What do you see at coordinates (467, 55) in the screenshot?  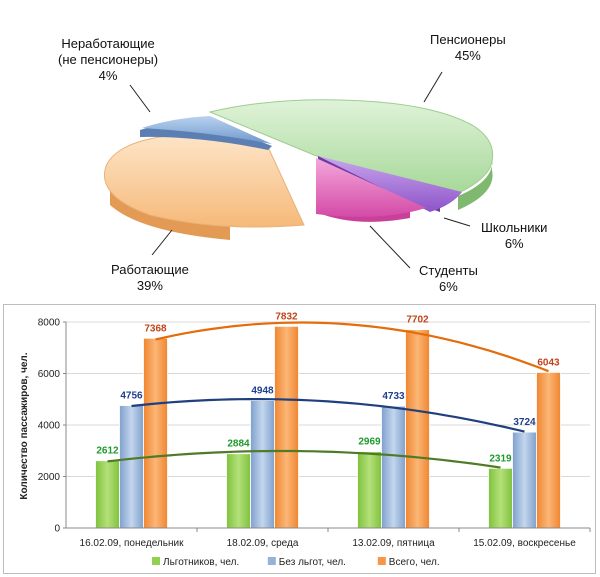 I see `pie-label-pensioners-percent: 45%` at bounding box center [467, 55].